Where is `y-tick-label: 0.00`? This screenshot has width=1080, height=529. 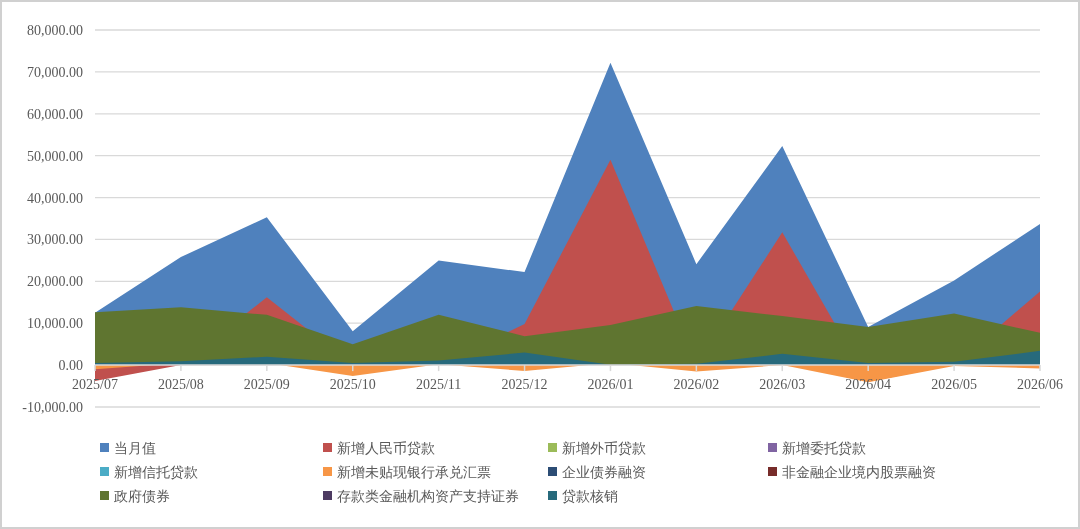
y-tick-label: 0.00 is located at coordinates (70, 366).